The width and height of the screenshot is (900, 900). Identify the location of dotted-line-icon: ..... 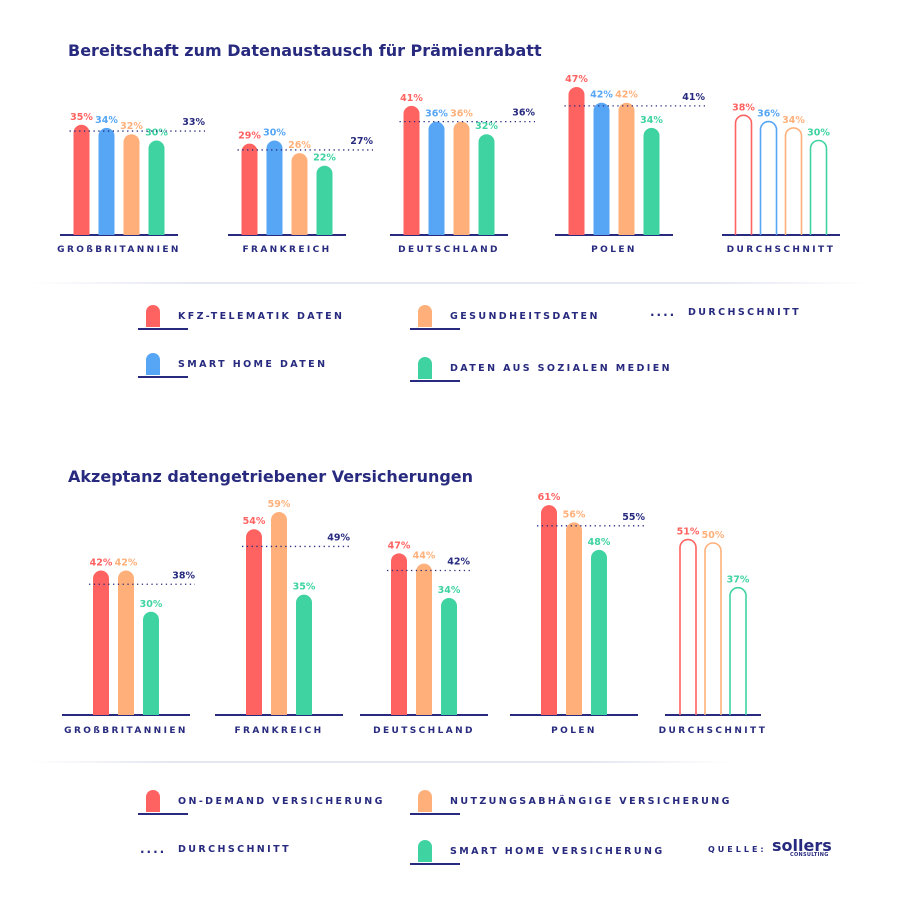
(663, 312).